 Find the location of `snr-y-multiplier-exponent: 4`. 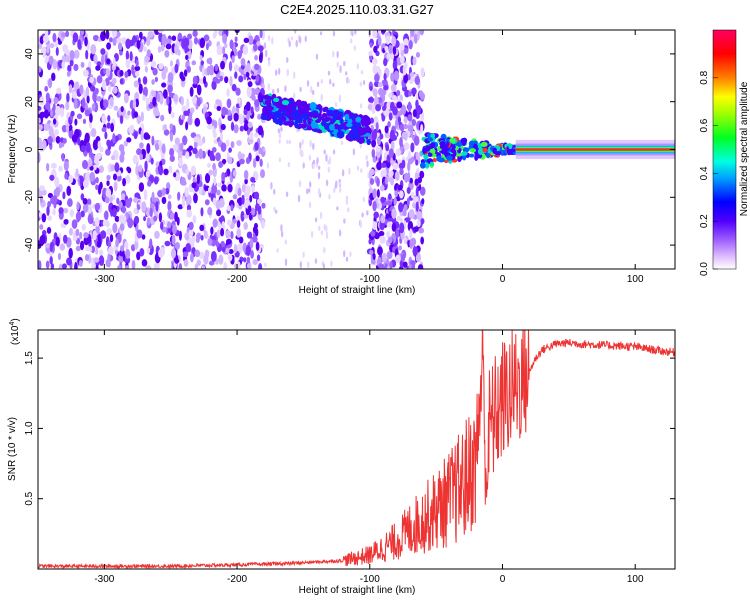

snr-y-multiplier-exponent: 4 is located at coordinates (12, 324).